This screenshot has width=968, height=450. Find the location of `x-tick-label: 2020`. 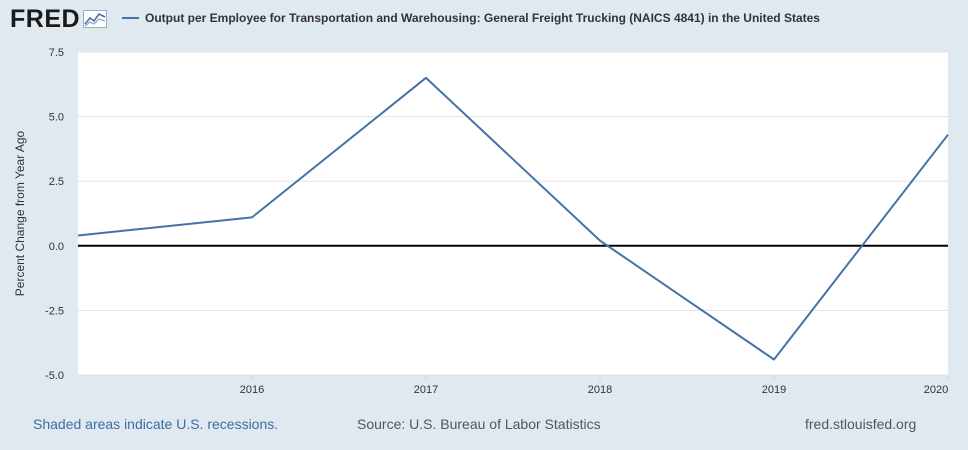

x-tick-label: 2020 is located at coordinates (936, 390).